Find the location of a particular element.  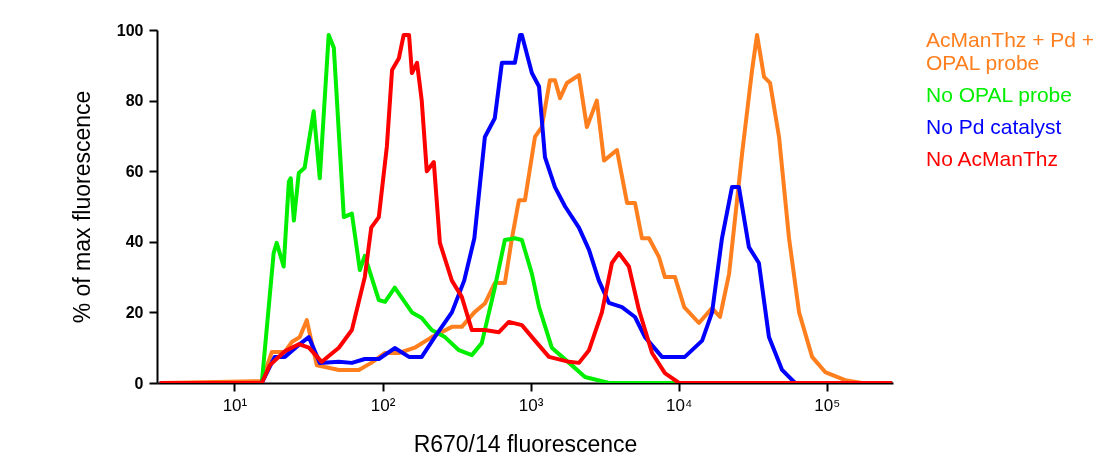

y-tick-label: 80 is located at coordinates (134, 101).